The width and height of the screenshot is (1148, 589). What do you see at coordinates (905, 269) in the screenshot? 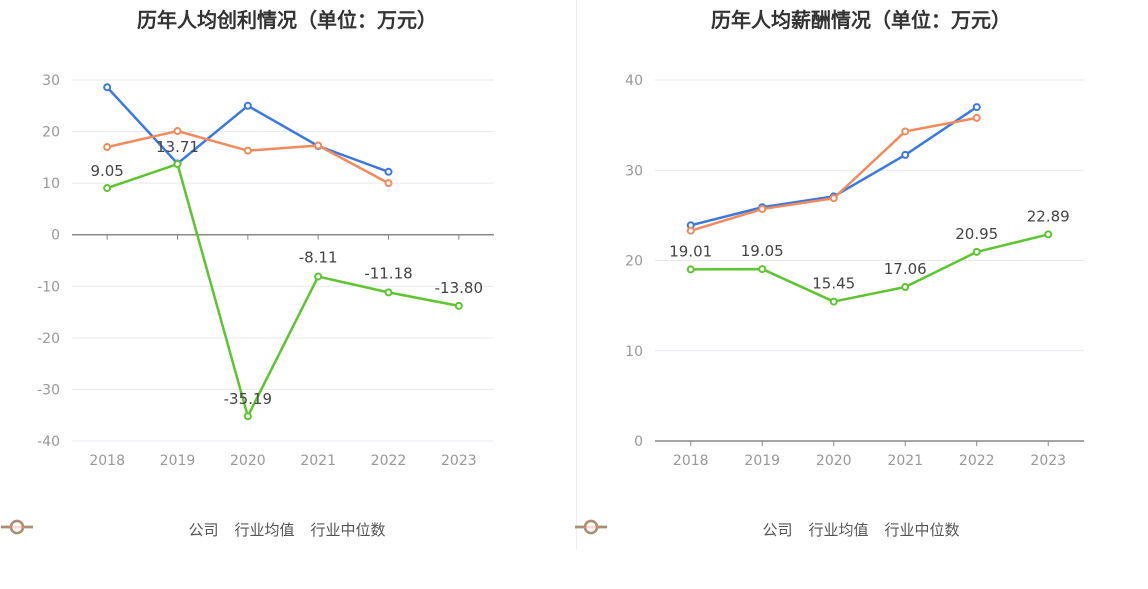
I see `data-label: 17.06` at bounding box center [905, 269].